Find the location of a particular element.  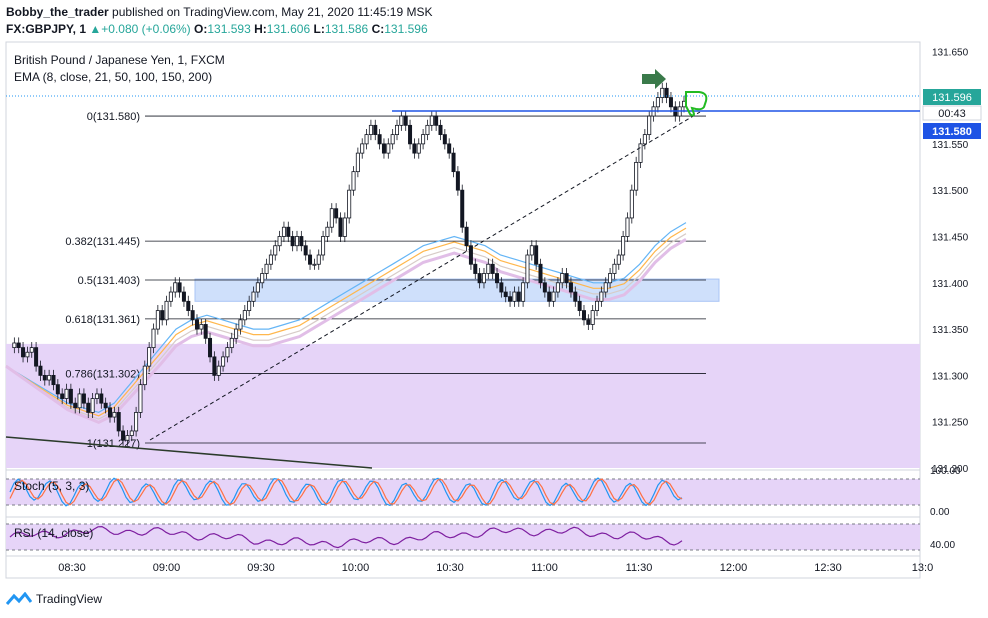

legend-ema: EMA (8, close, 21, 50, 100, 150, 200) is located at coordinates (113, 77).